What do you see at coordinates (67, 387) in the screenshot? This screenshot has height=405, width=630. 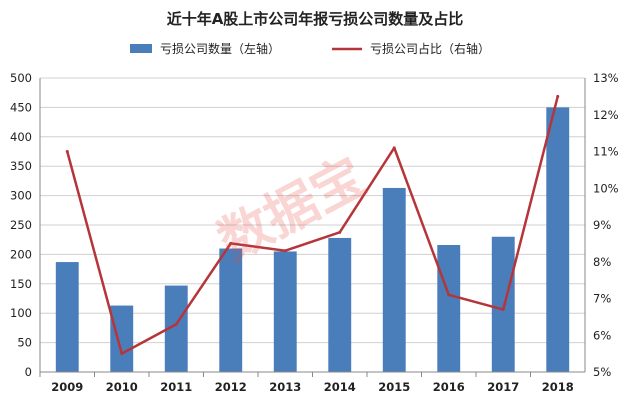 I see `x-tick-label: 2009` at bounding box center [67, 387].